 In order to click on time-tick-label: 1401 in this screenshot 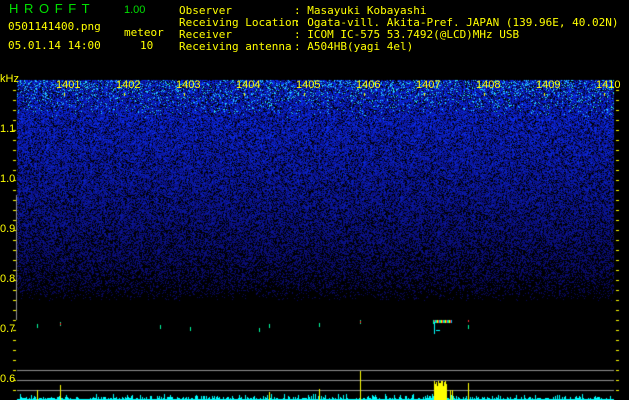, I will do `click(68, 85)`.